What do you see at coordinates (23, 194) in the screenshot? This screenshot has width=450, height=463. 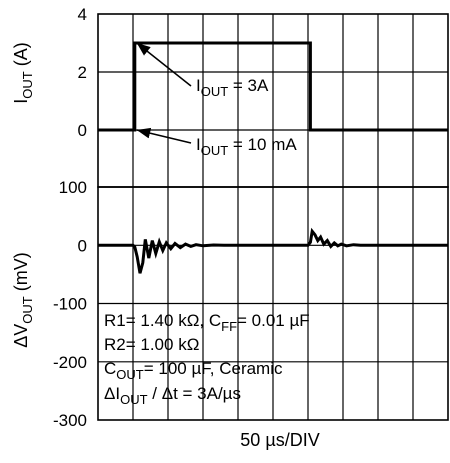 I see `y-axis-labels: IOUT (A) ΔVOUT (mV)` at bounding box center [23, 194].